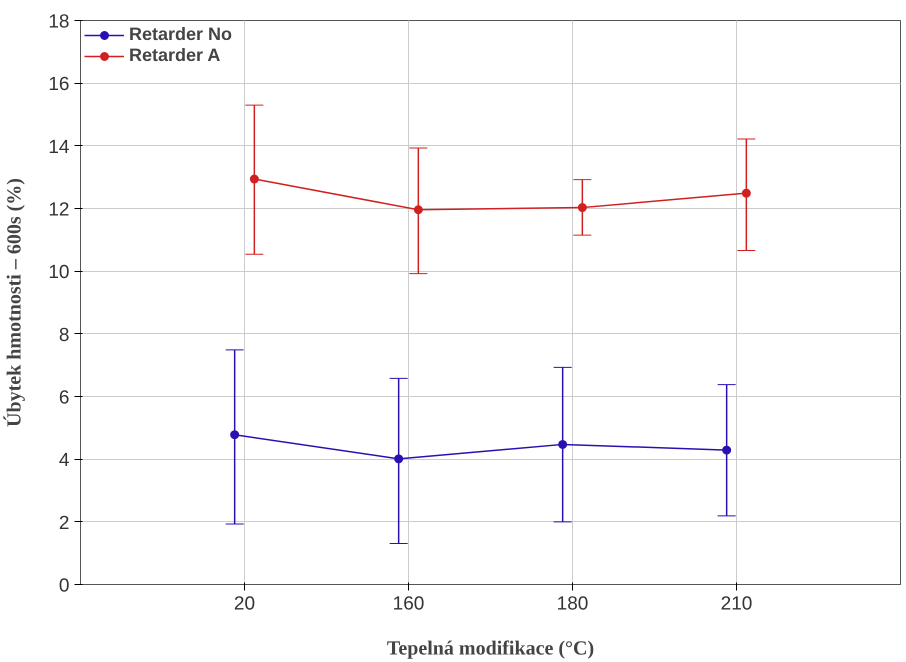  I want to click on x-tick-label: 210, so click(736, 604).